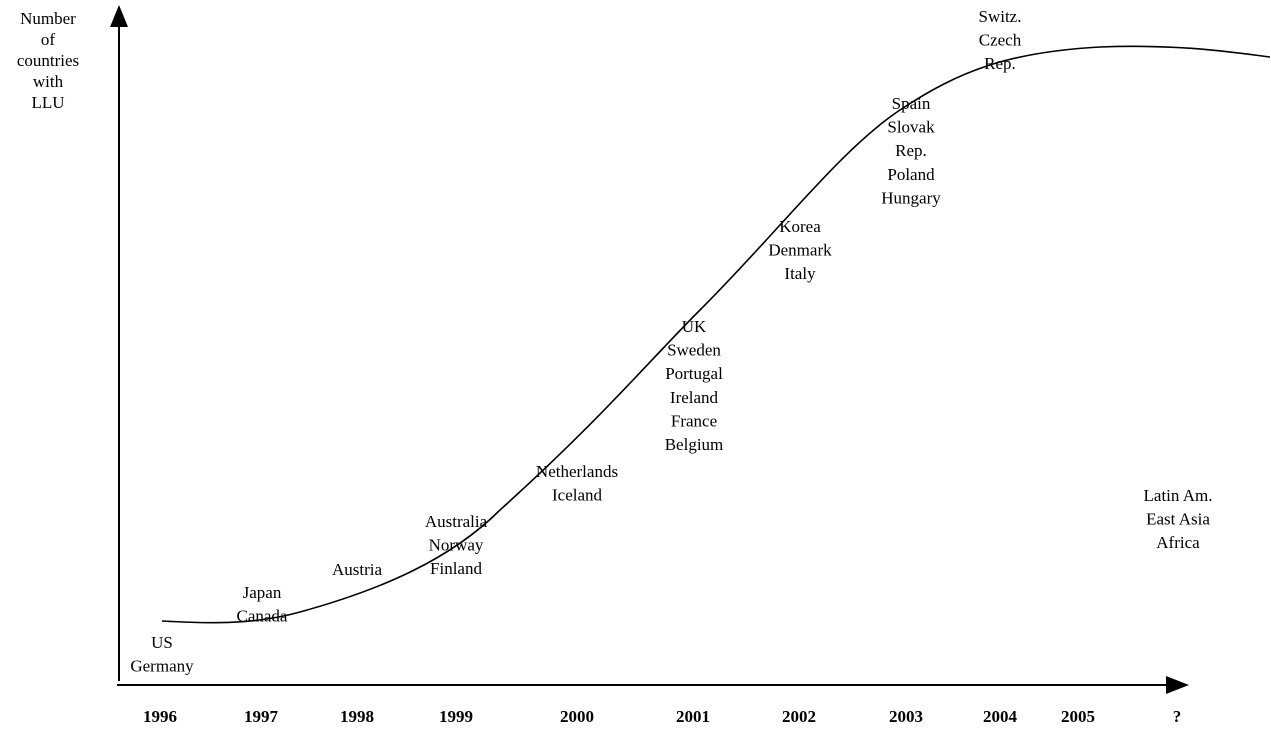  What do you see at coordinates (1178, 542) in the screenshot?
I see `country-label: Africa` at bounding box center [1178, 542].